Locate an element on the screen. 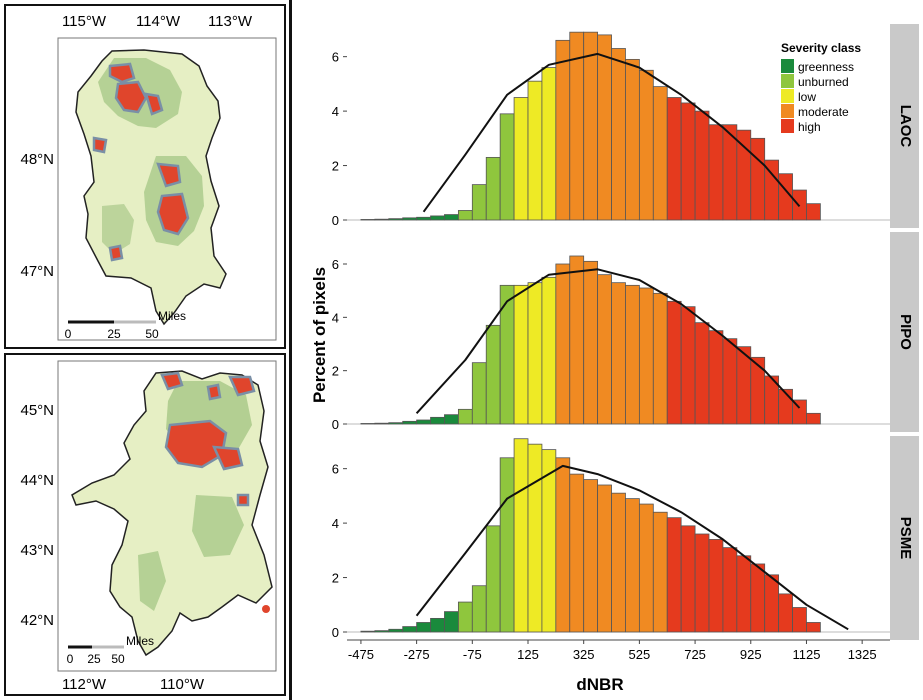 The image size is (923, 700). x-tick-label: 1125 is located at coordinates (806, 654).